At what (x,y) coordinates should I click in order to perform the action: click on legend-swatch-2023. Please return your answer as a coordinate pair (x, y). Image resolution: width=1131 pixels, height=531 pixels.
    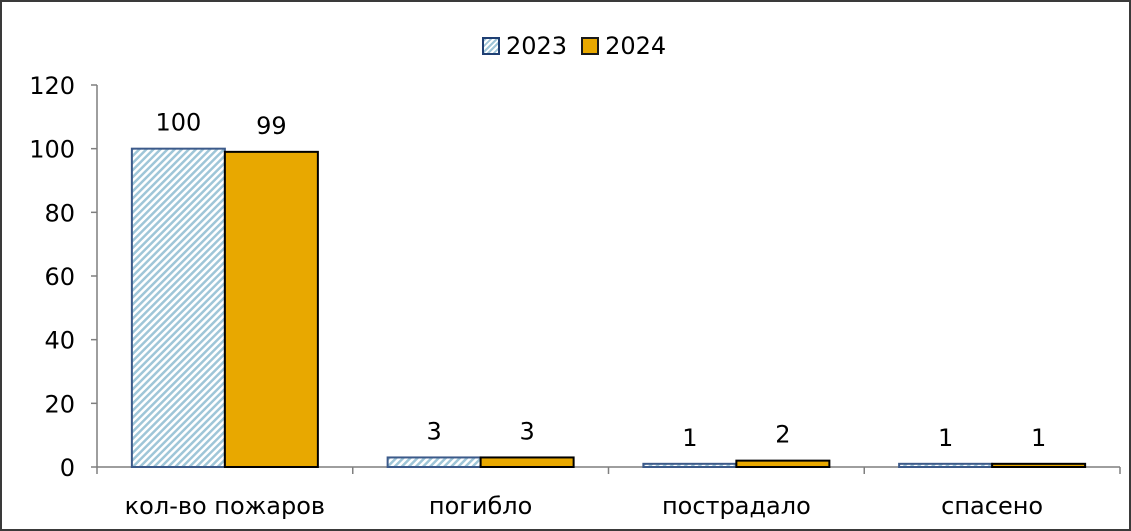
    Looking at the image, I should click on (491, 46).